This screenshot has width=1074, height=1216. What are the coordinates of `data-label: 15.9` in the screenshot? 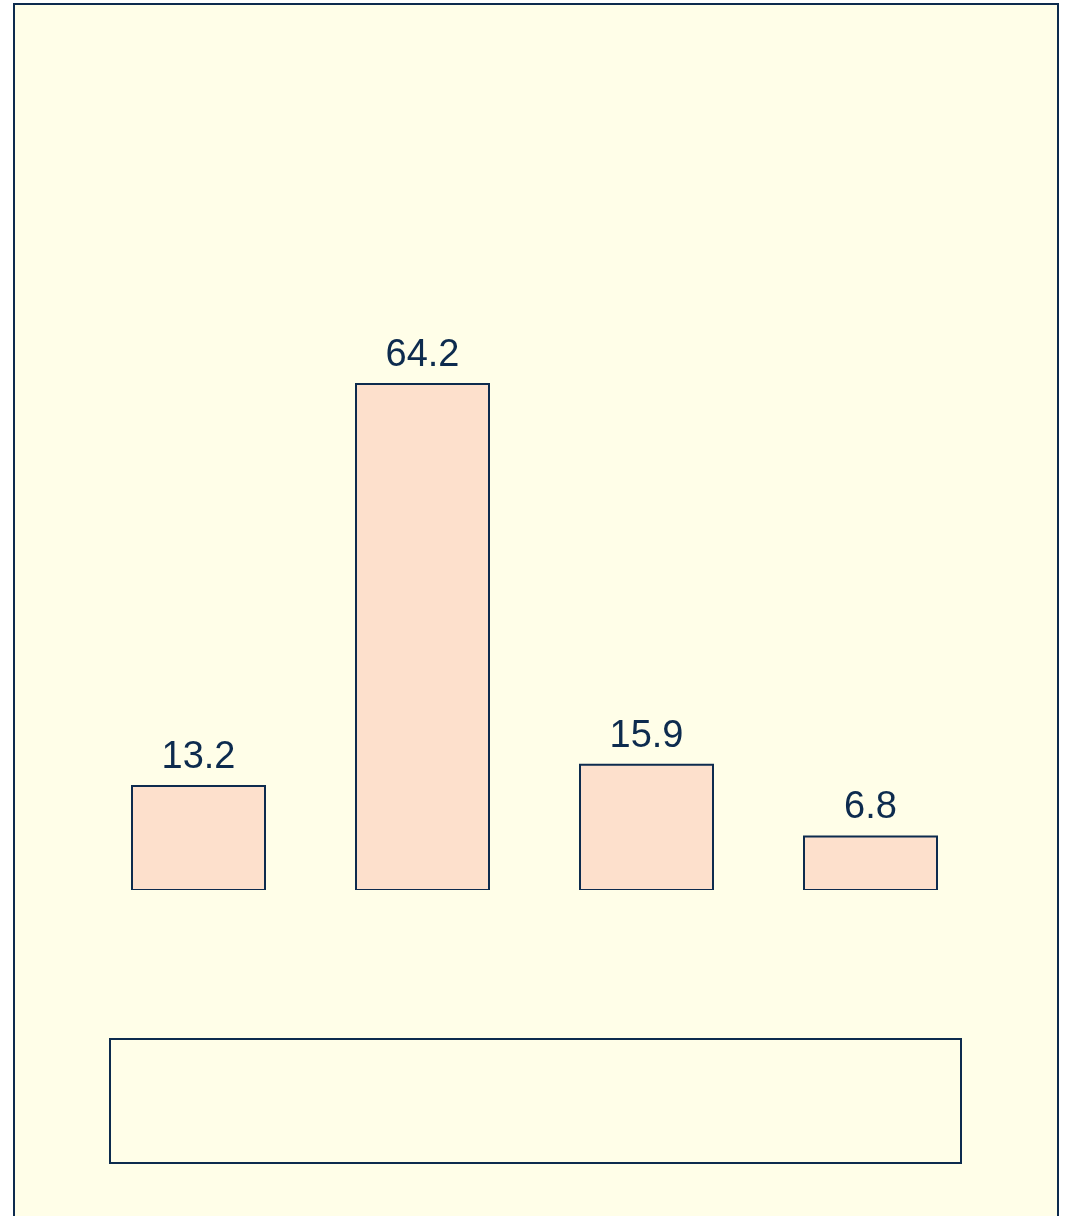 It's located at (646, 733).